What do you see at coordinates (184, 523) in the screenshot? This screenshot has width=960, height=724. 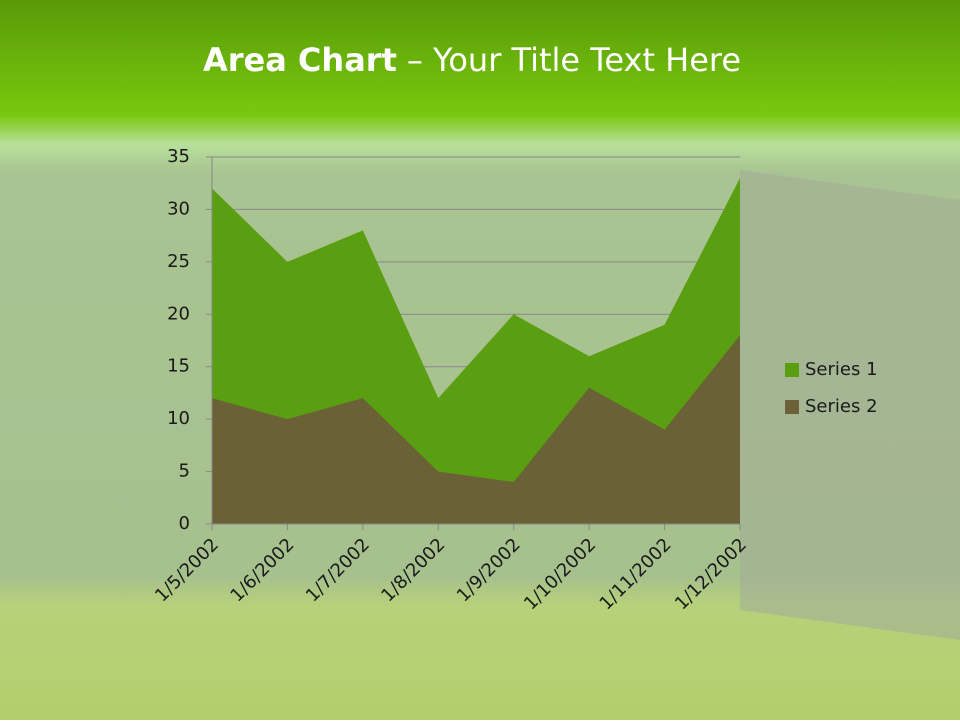 I see `y-tick-label: 0` at bounding box center [184, 523].